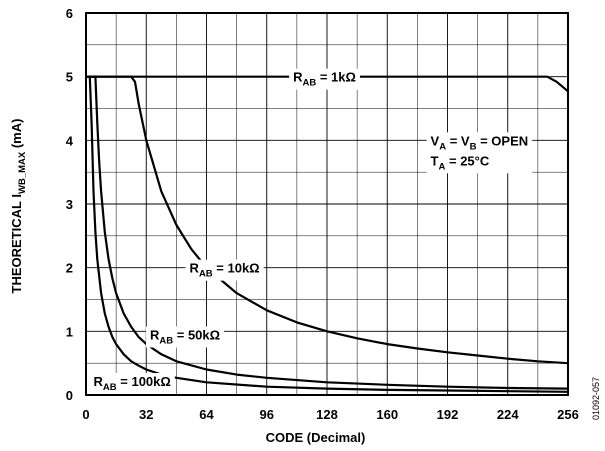 The image size is (605, 451). I want to click on y-tick-label: 6, so click(69, 13).